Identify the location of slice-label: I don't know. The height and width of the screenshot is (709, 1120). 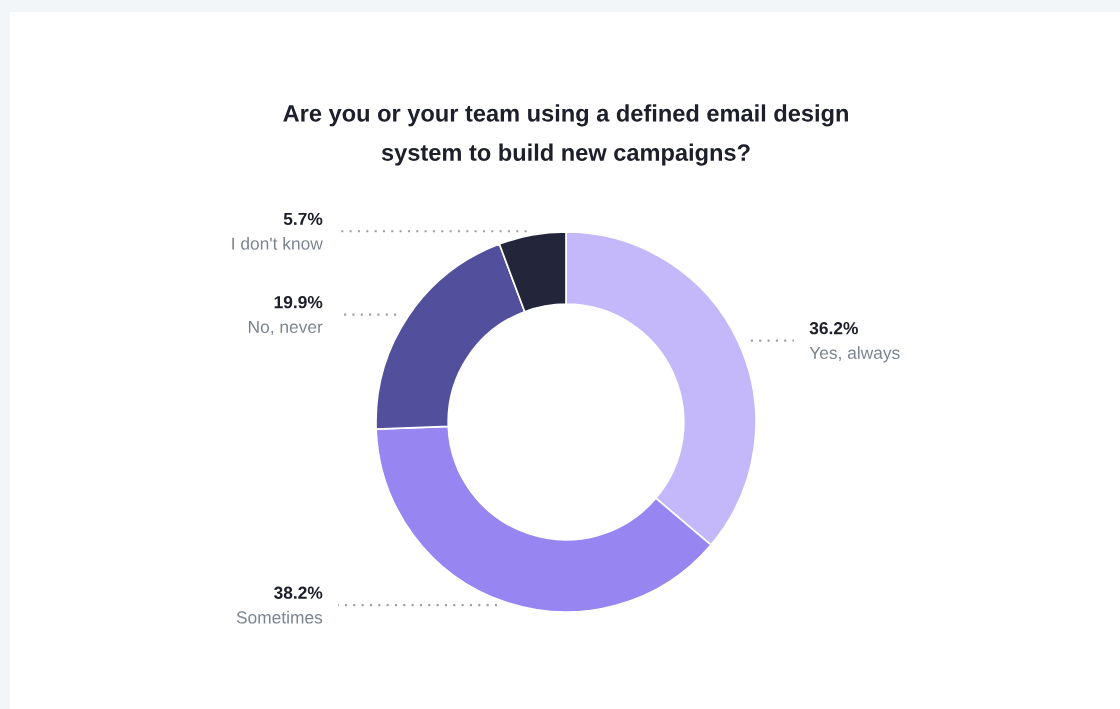
(277, 243).